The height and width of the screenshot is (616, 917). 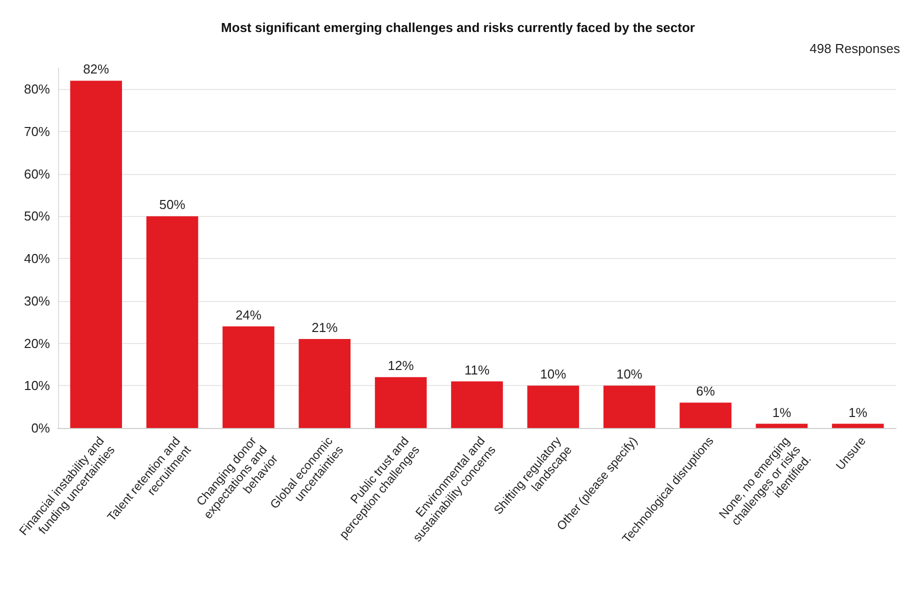 What do you see at coordinates (401, 366) in the screenshot?
I see `data-label: 12%` at bounding box center [401, 366].